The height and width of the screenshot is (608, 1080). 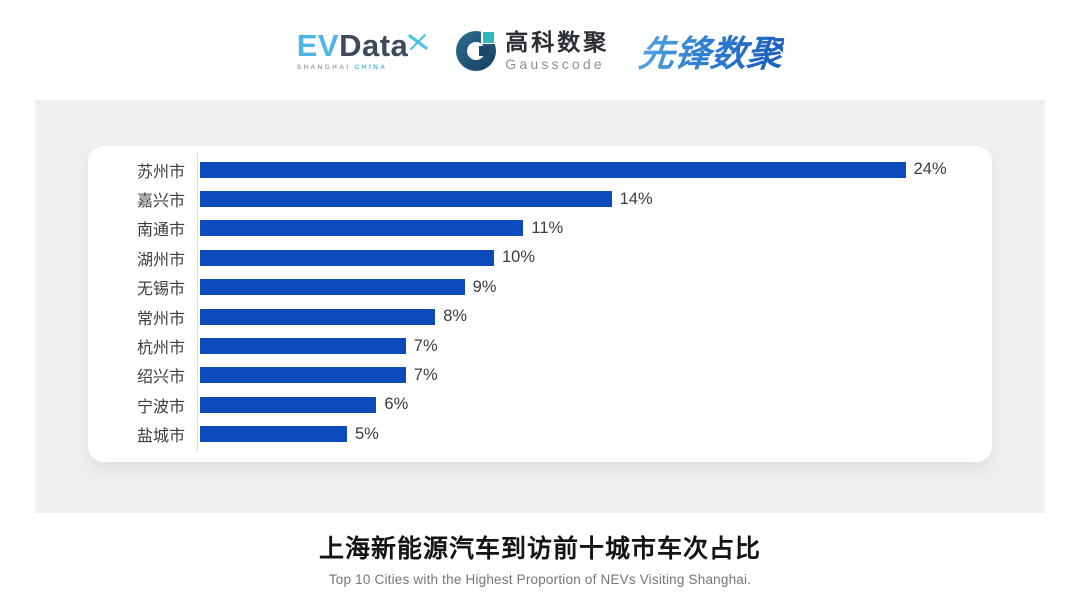 What do you see at coordinates (318, 46) in the screenshot?
I see `evdata-ev-text: EV` at bounding box center [318, 46].